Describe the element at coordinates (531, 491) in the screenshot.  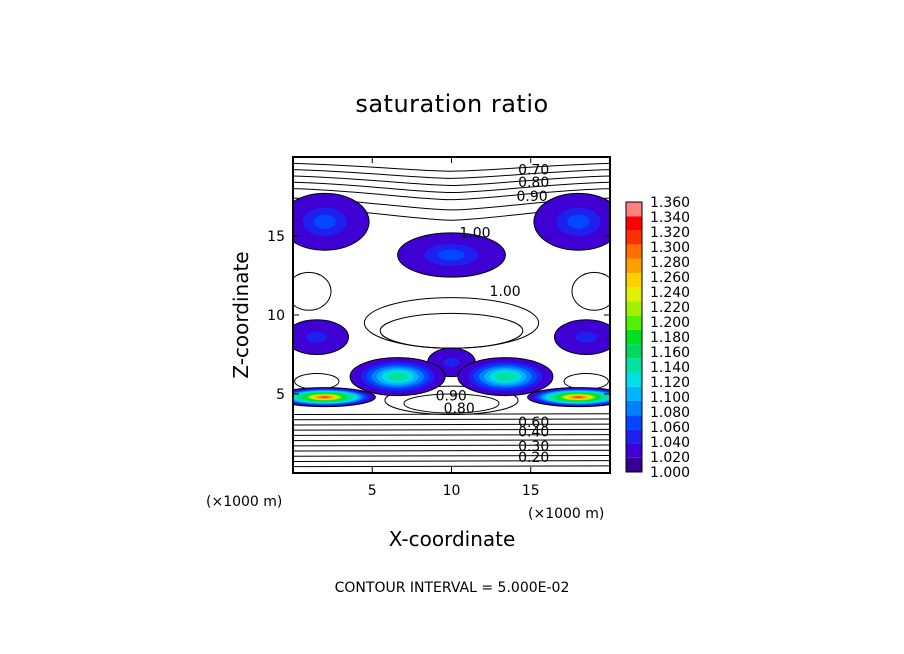
I see `x-tick-label: 15` at that location.